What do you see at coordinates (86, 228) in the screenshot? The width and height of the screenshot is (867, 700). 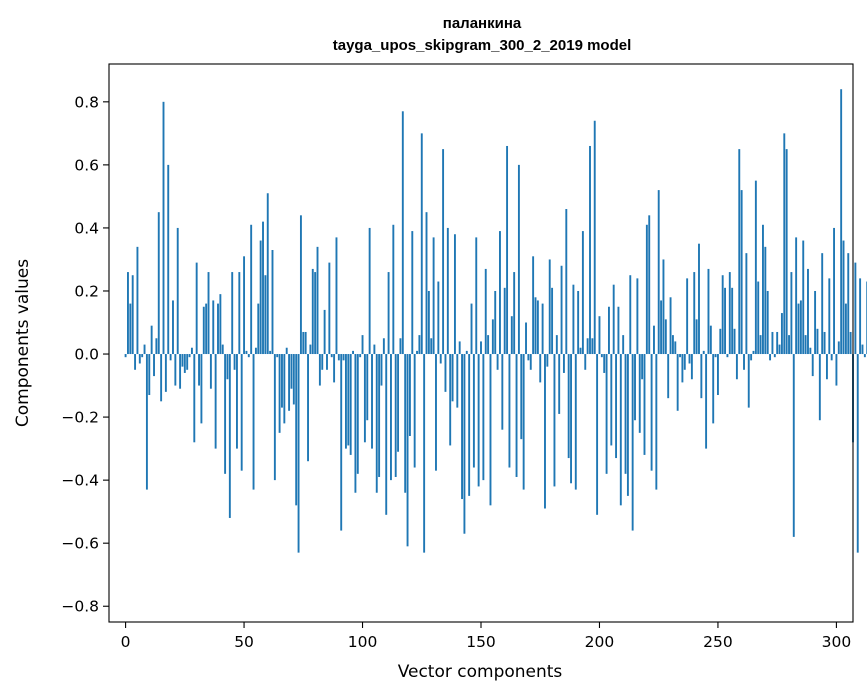 I see `y-tick-label: 0.4` at bounding box center [86, 228].